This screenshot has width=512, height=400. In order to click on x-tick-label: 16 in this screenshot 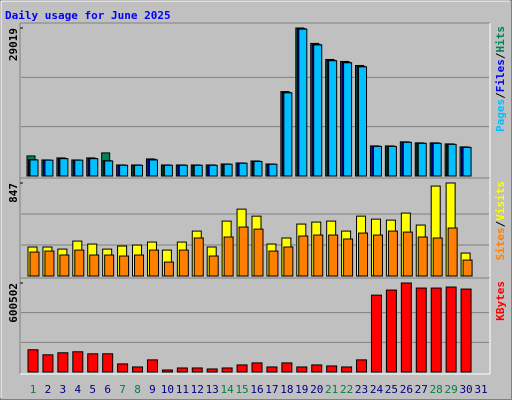, I will do `click(256, 389)`.